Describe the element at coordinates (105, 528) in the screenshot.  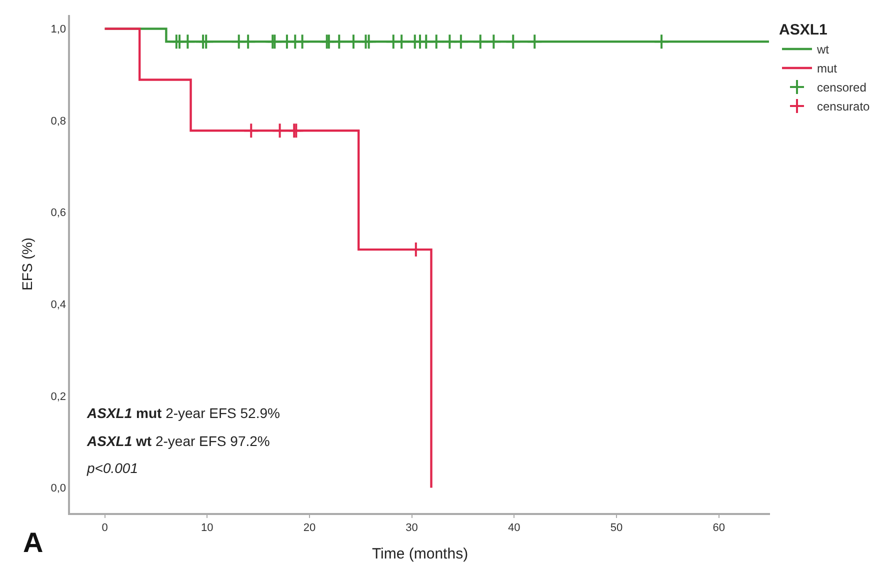
I see `x-tick-label: 0` at that location.